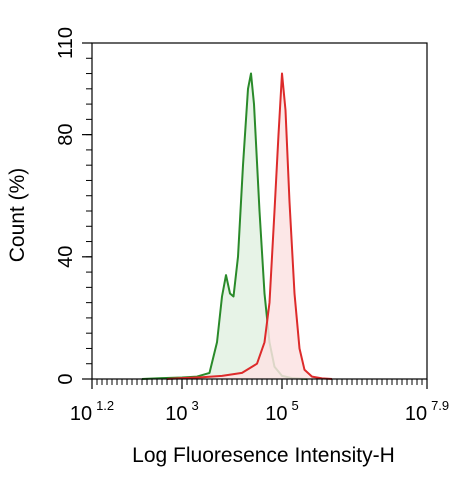 Image resolution: width=476 pixels, height=479 pixels. What do you see at coordinates (17, 215) in the screenshot?
I see `y-axis-label: Count (%)` at bounding box center [17, 215].